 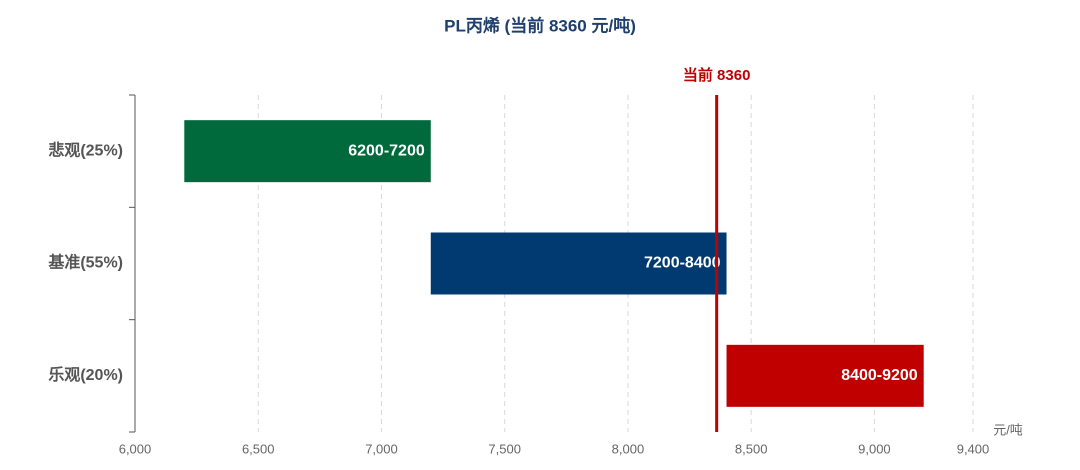 What do you see at coordinates (682, 263) in the screenshot?
I see `bar-value-label: 7200-8400` at bounding box center [682, 263].